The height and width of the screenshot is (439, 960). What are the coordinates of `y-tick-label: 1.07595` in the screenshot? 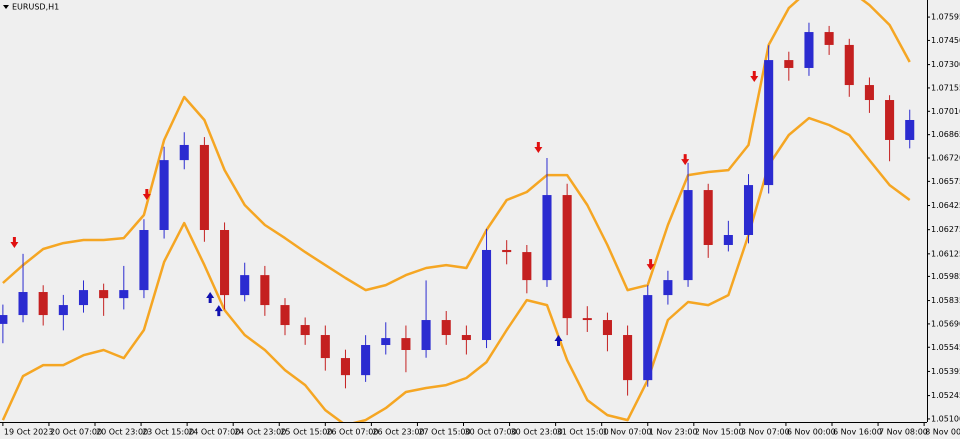 It's located at (945, 17).